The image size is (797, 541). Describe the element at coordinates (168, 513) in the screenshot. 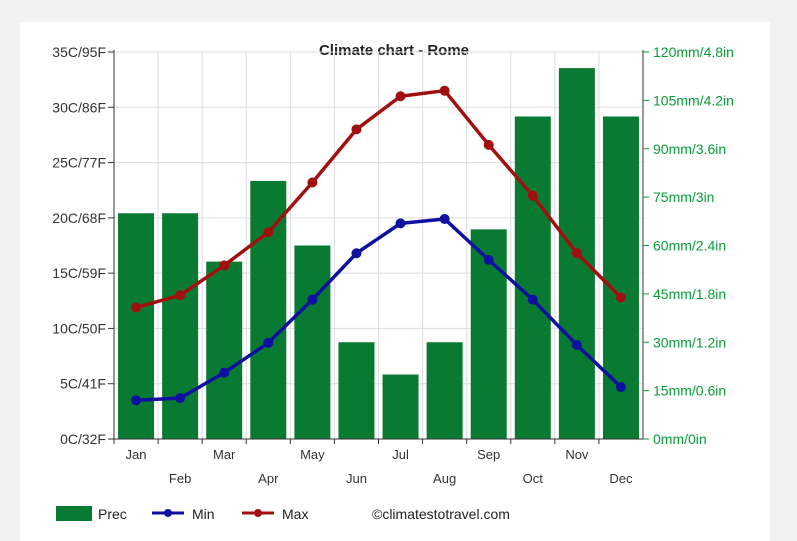

I see `legend-min-marker` at that location.